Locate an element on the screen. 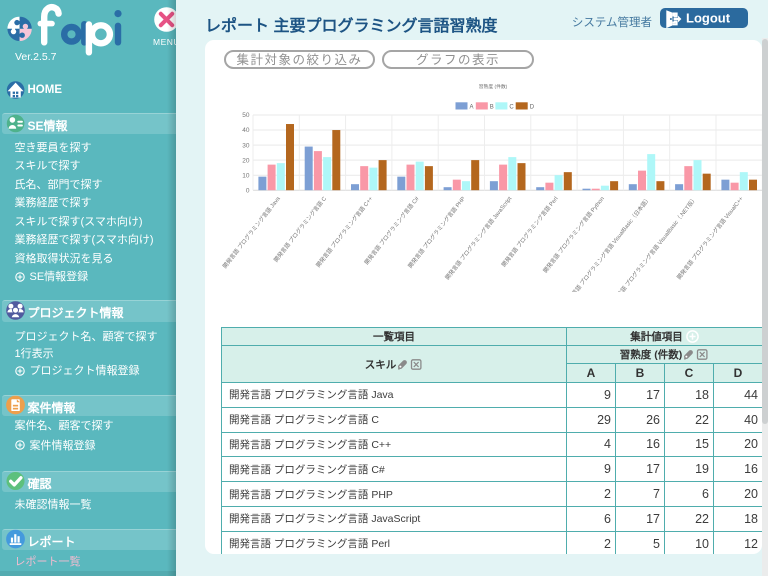 The image size is (768, 576). svg-text: 0 is located at coordinates (248, 190).